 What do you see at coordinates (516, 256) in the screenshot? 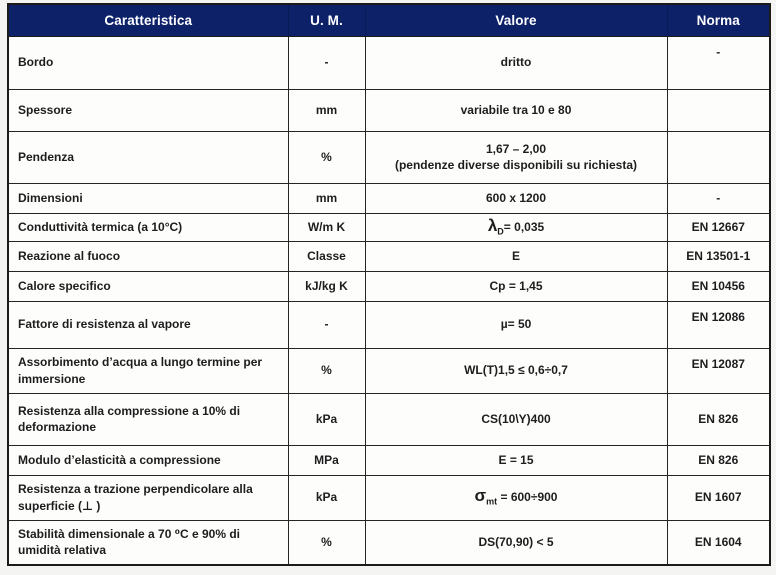
I see `cell-valore: E` at bounding box center [516, 256].